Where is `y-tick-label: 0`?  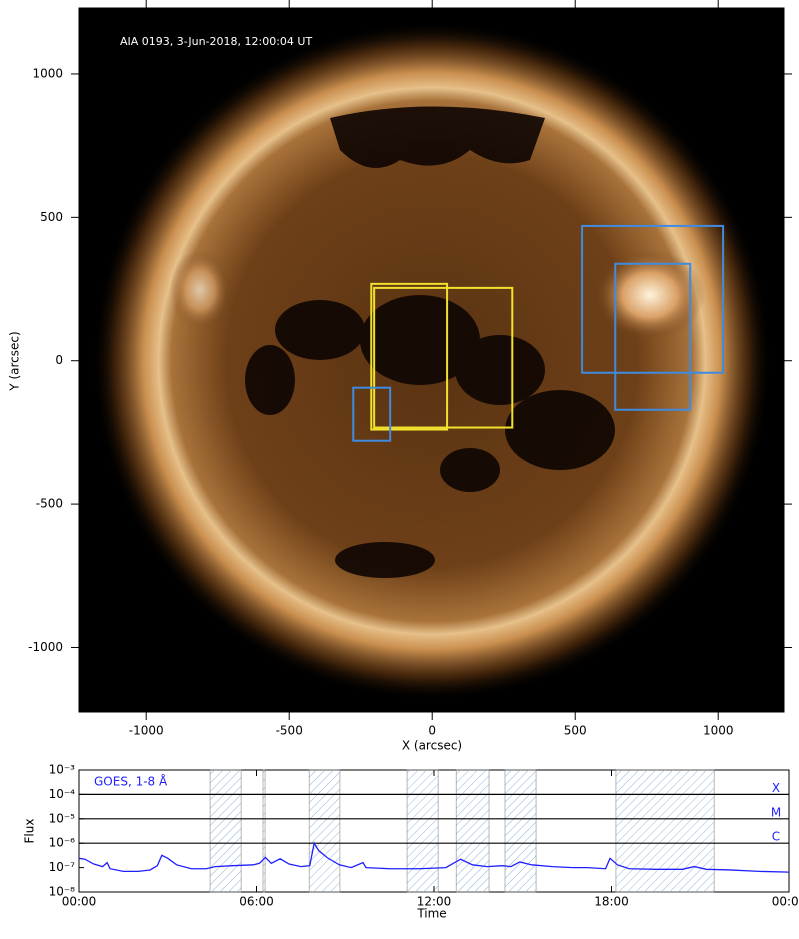
y-tick-label: 0 is located at coordinates (59, 360).